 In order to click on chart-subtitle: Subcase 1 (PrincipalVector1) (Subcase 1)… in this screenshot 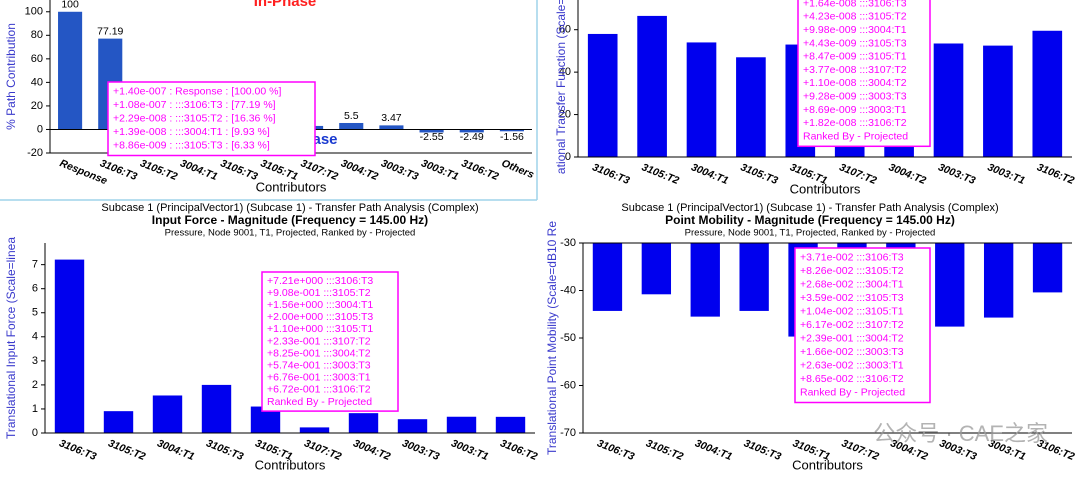, I will do `click(809, 208)`.